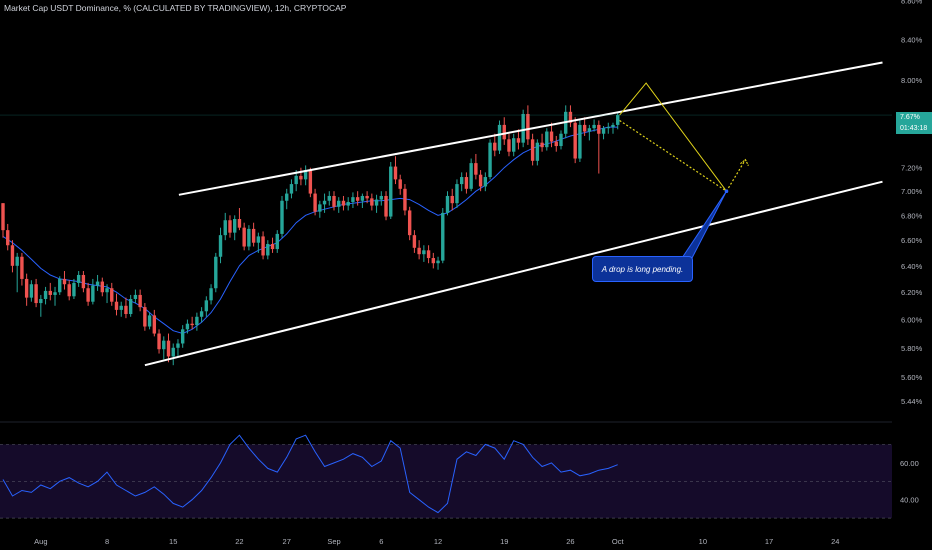 The image size is (932, 550). I want to click on price-axis-tick: 6.80%, so click(912, 215).